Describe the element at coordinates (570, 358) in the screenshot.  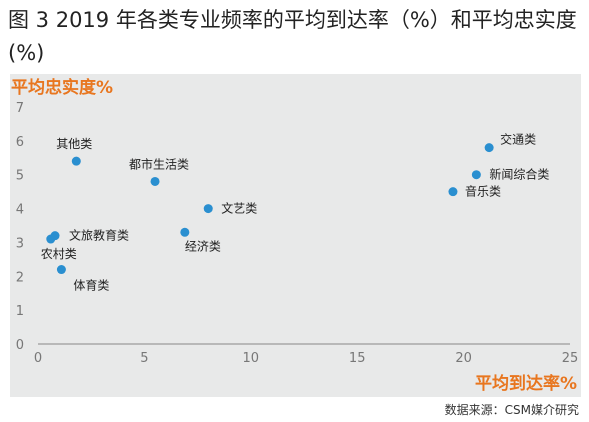
I see `x-tick-label: 25` at that location.